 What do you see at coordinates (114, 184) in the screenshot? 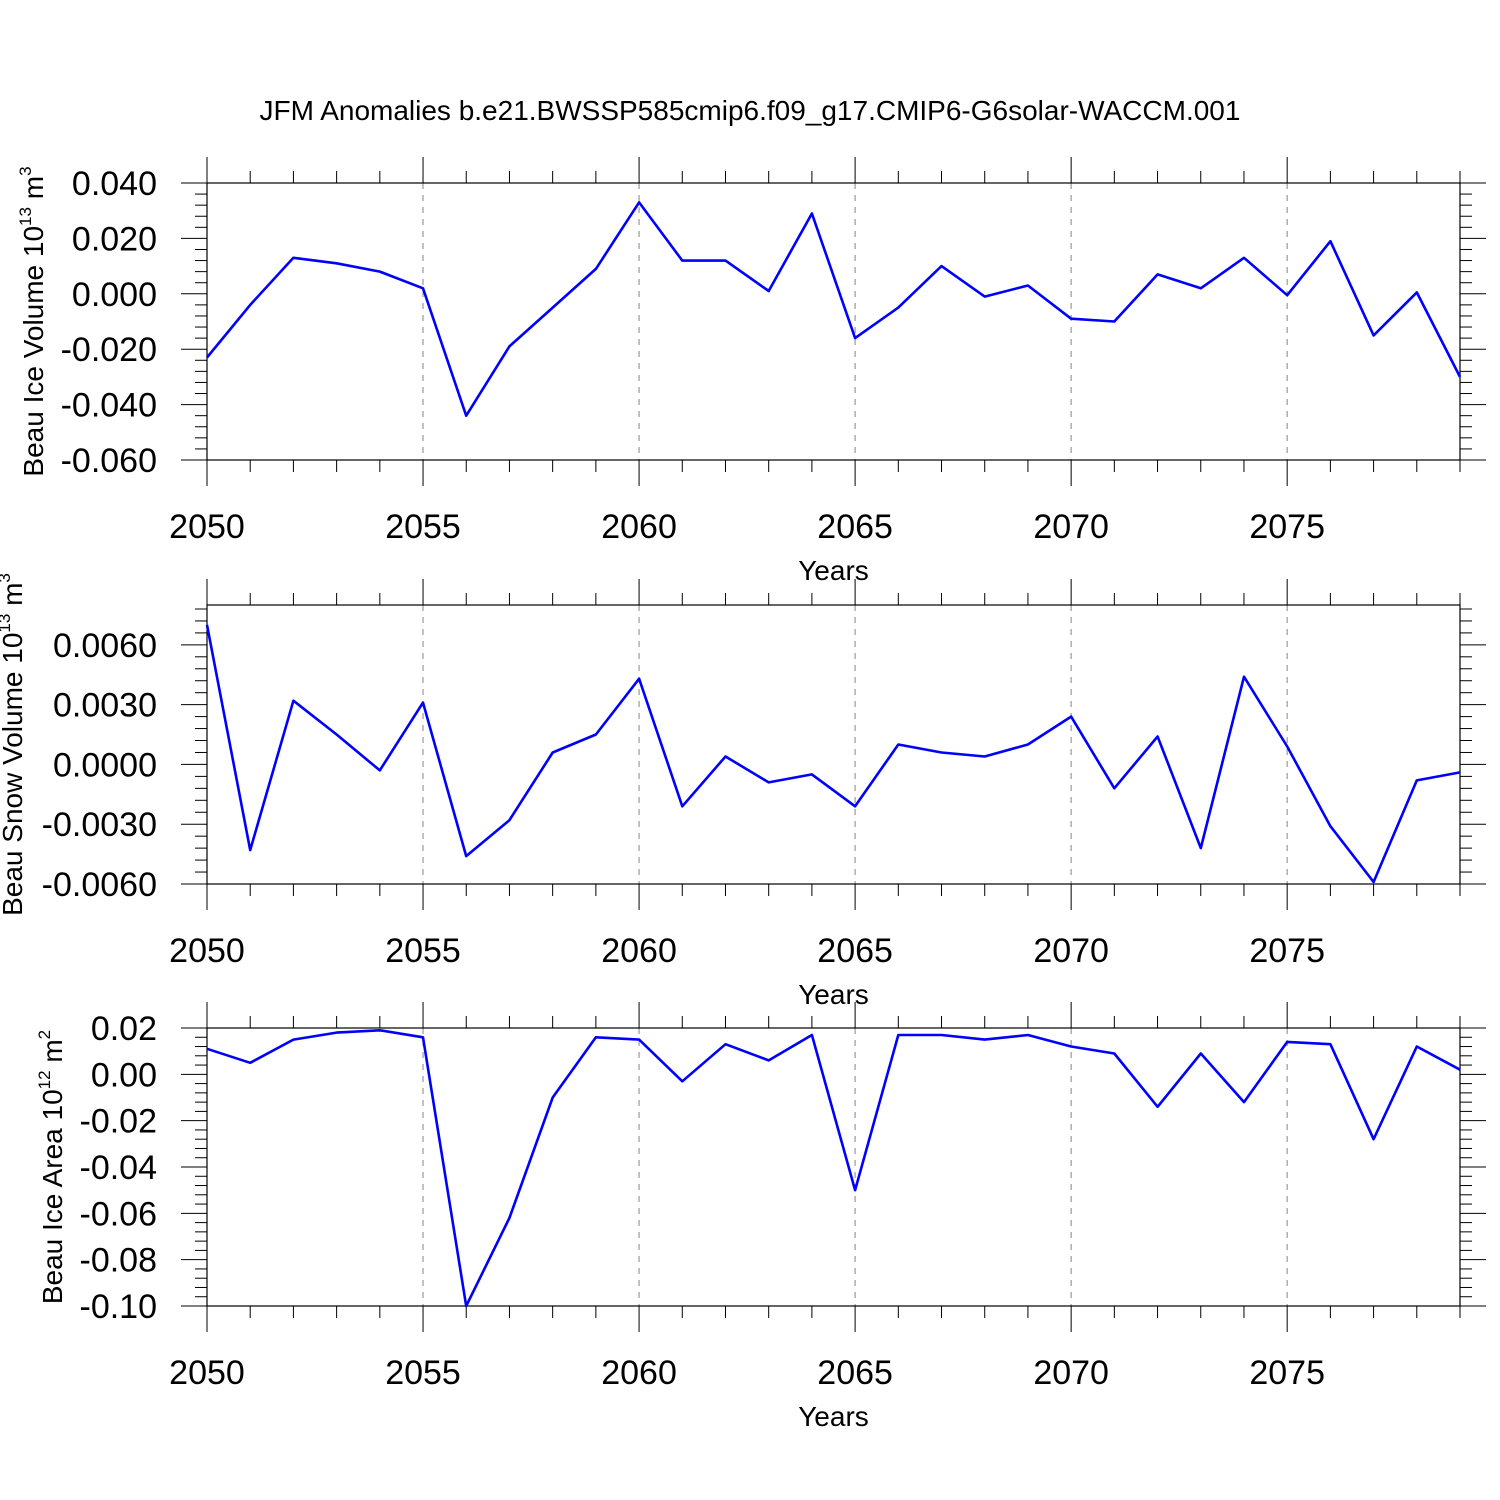
I see `y-tick-label: 0.040` at bounding box center [114, 184].